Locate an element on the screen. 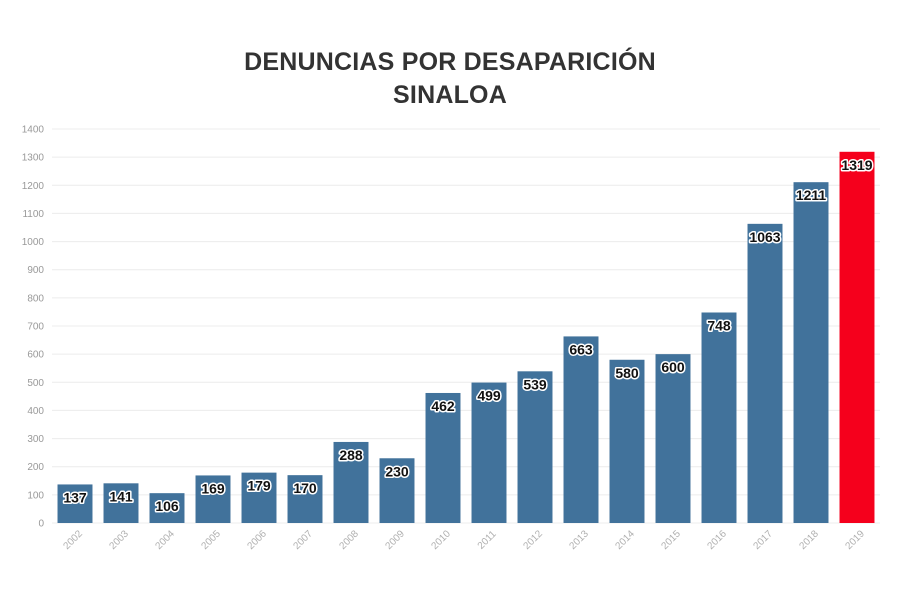  data-label: 230 is located at coordinates (397, 471).